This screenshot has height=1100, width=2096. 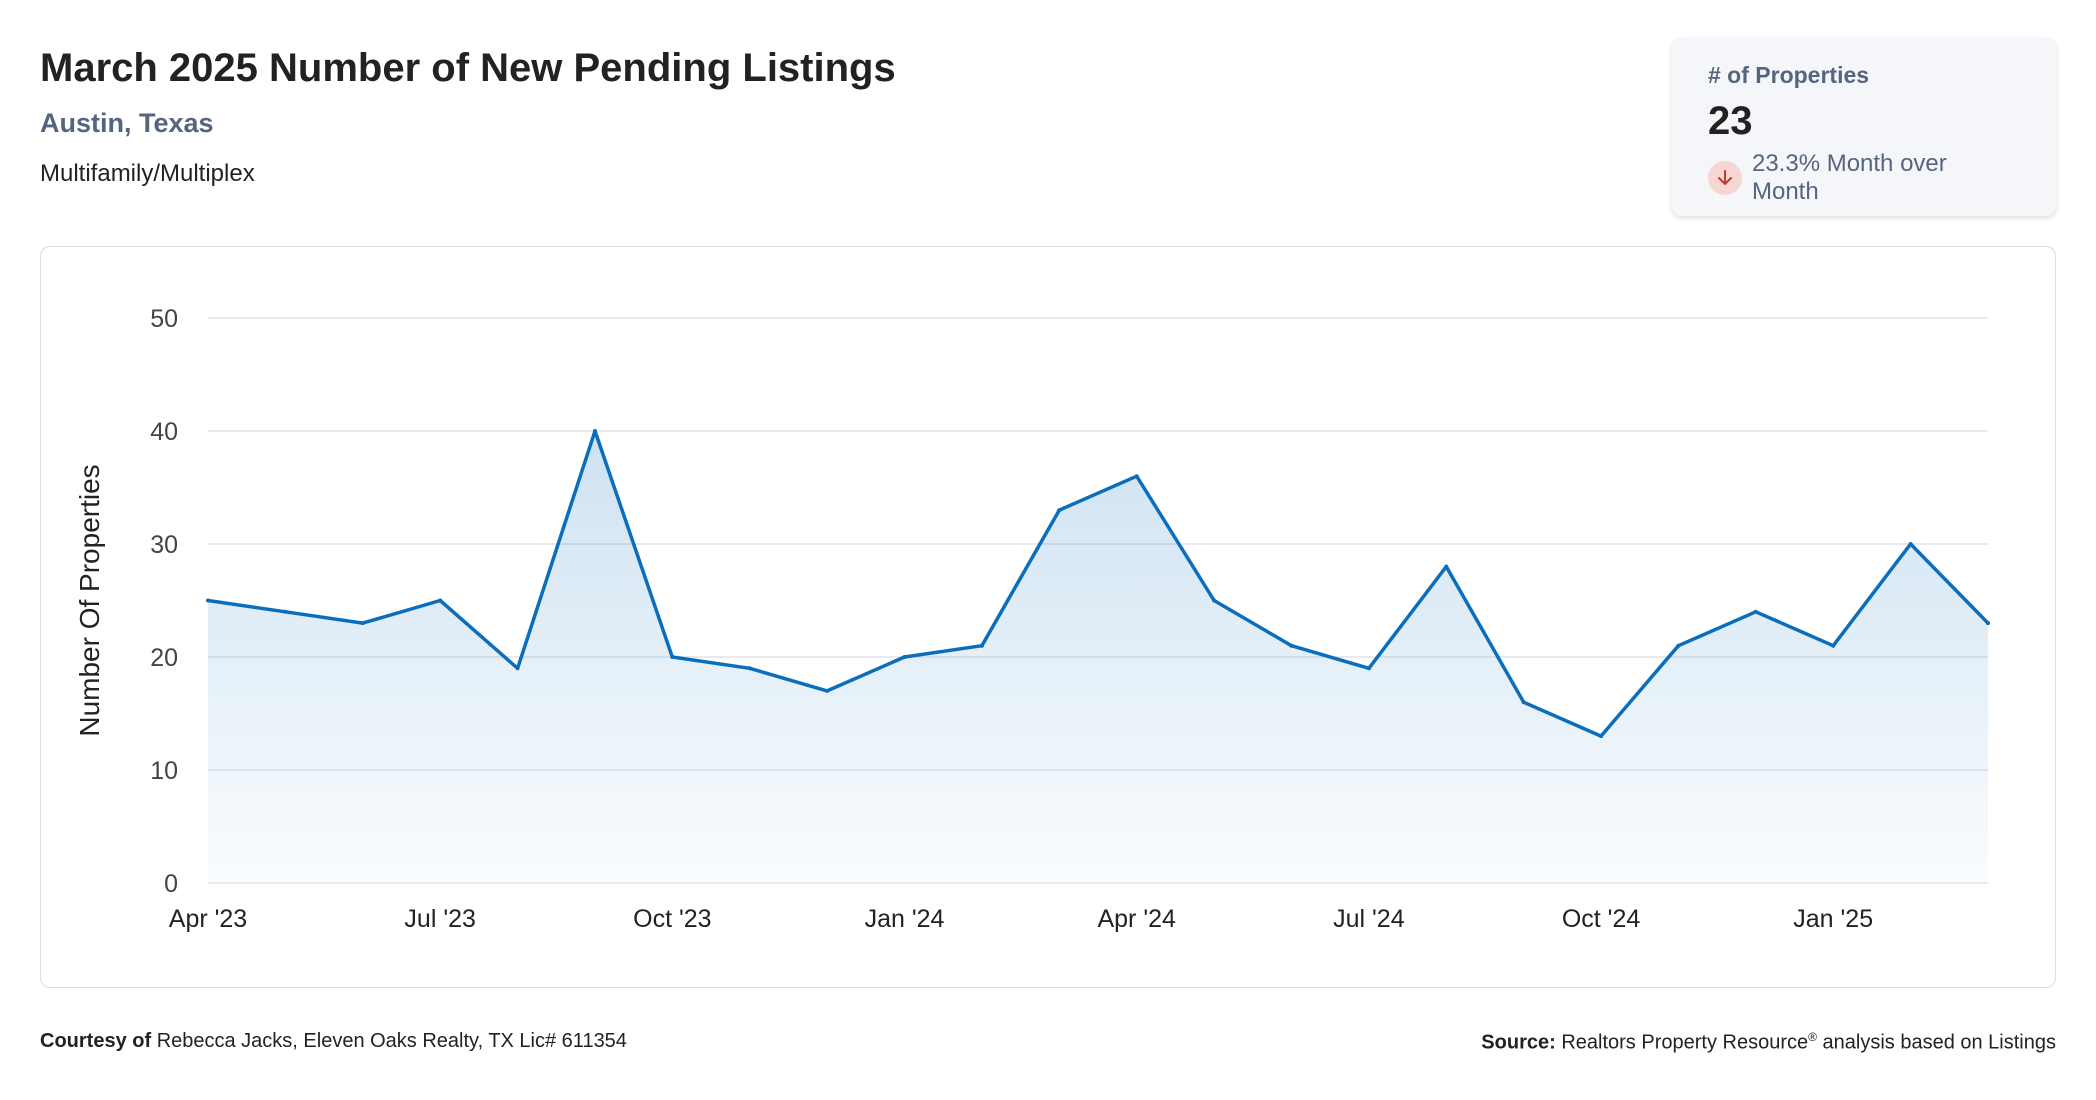 What do you see at coordinates (1369, 919) in the screenshot?
I see `x-tick-label: Jul '24` at bounding box center [1369, 919].